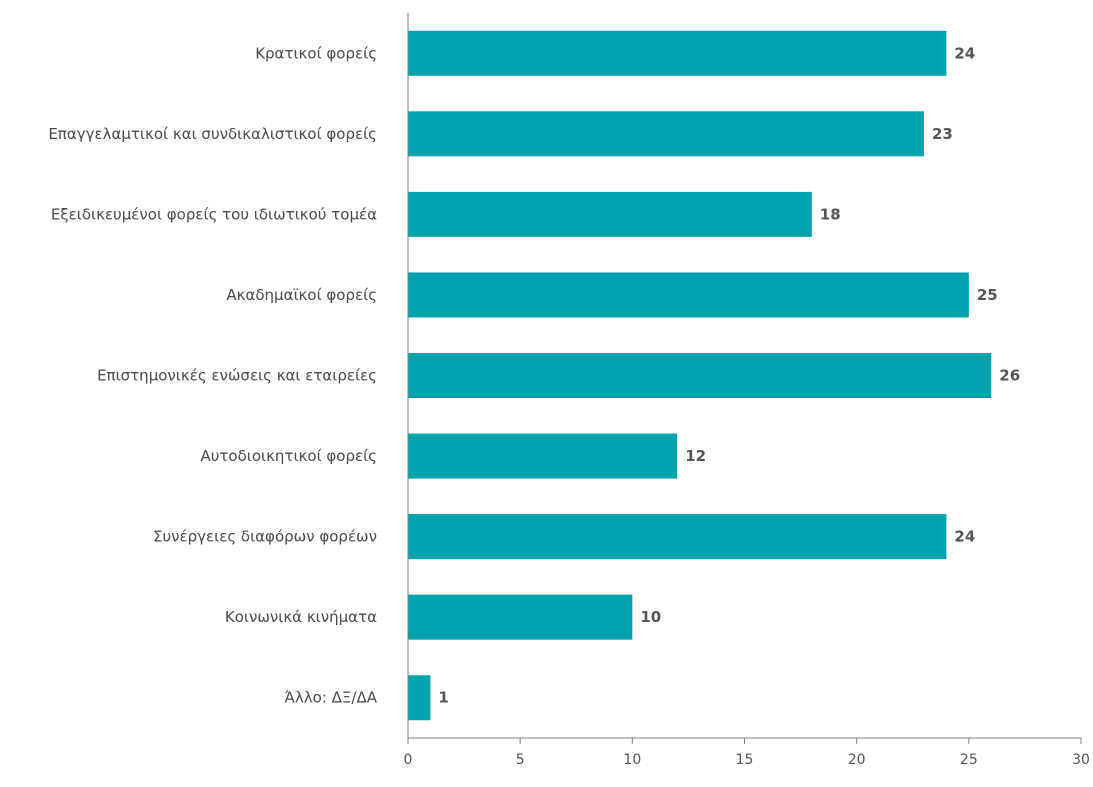 This screenshot has width=1093, height=787. What do you see at coordinates (520, 760) in the screenshot?
I see `x-tick-label-5: 5` at bounding box center [520, 760].